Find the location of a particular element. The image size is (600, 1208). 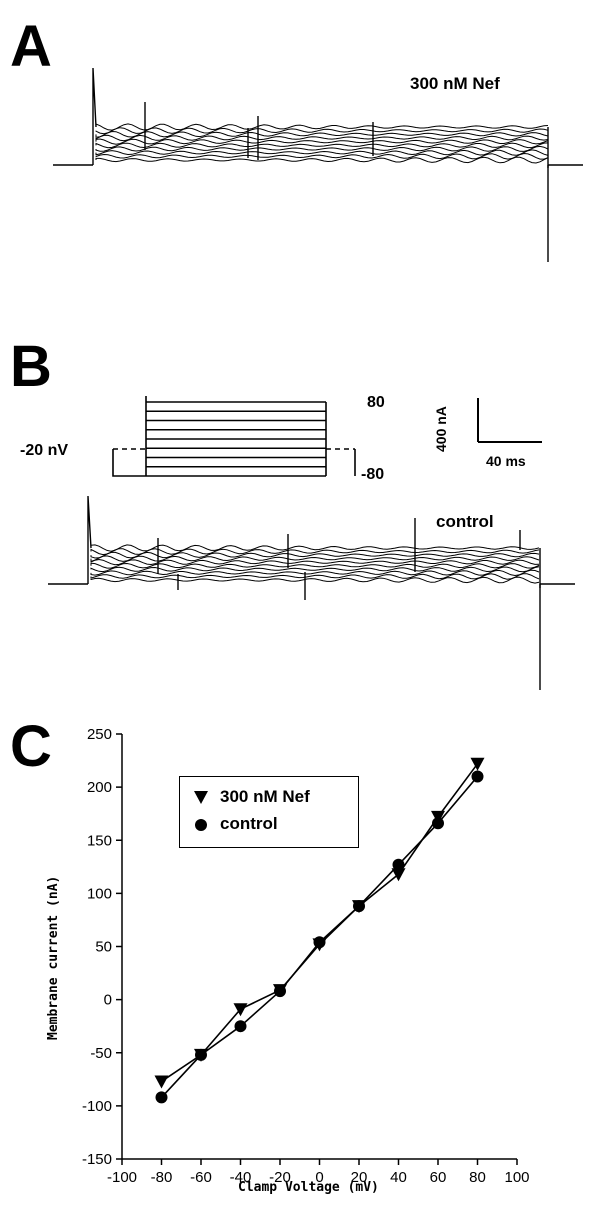

x-axis-title: Clamp Voltage (mV) is located at coordinates (308, 1187).